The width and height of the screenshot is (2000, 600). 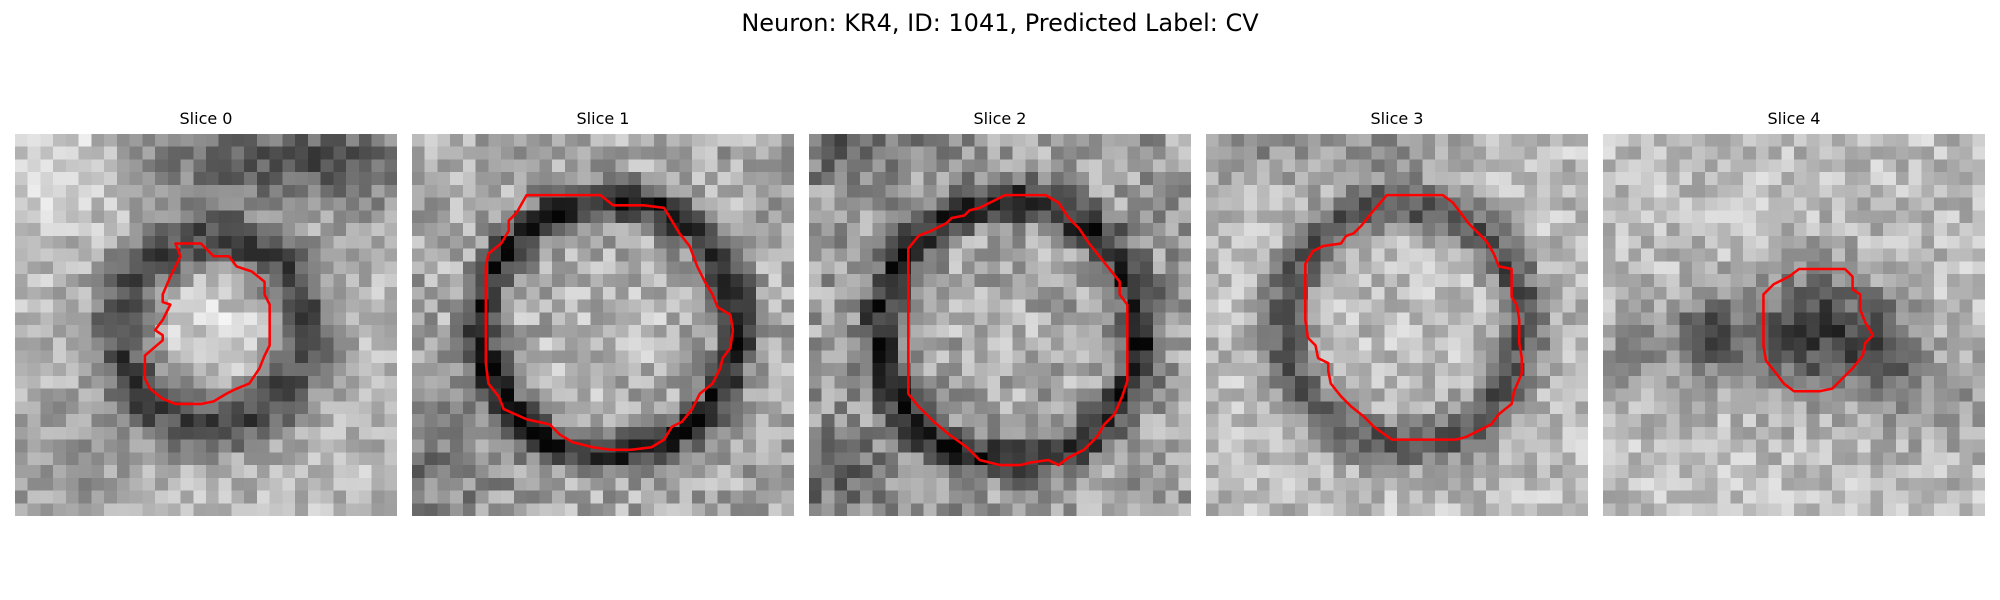 I want to click on slice-panel-2: Slice 2, so click(x=1000, y=312).